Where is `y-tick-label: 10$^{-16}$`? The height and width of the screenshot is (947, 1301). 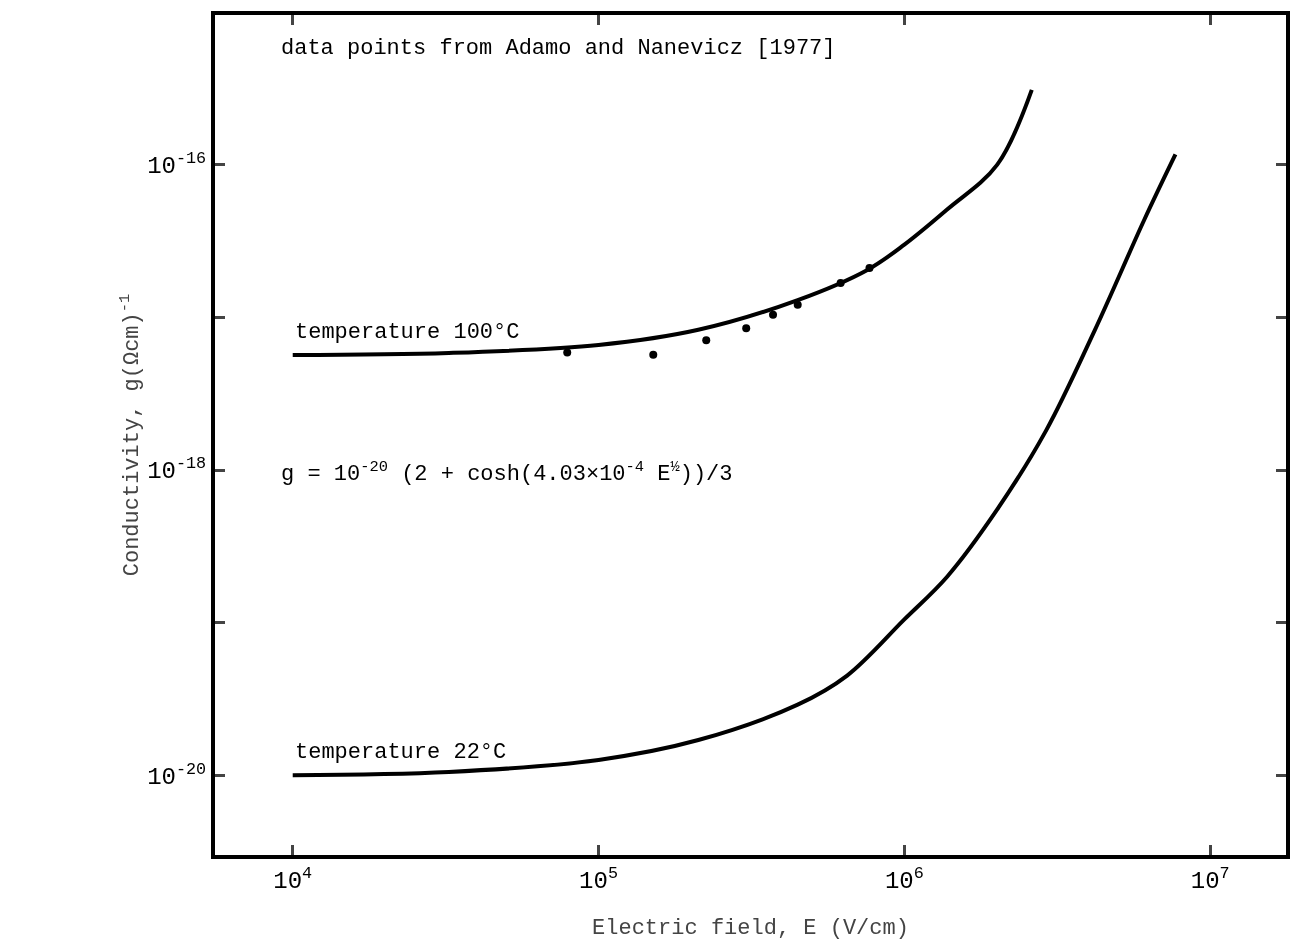 y-tick-label: 10$^{-16}$ is located at coordinates (177, 165).